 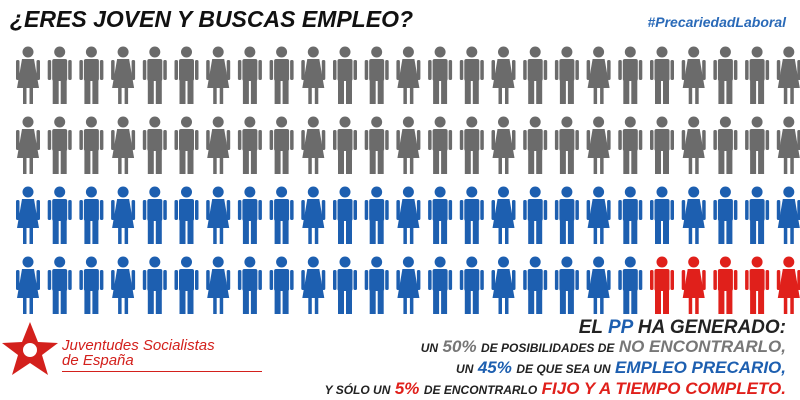 I want to click on title: ¿ERES JOVEN Y BUSCAS EMPLEO?, so click(x=212, y=19).